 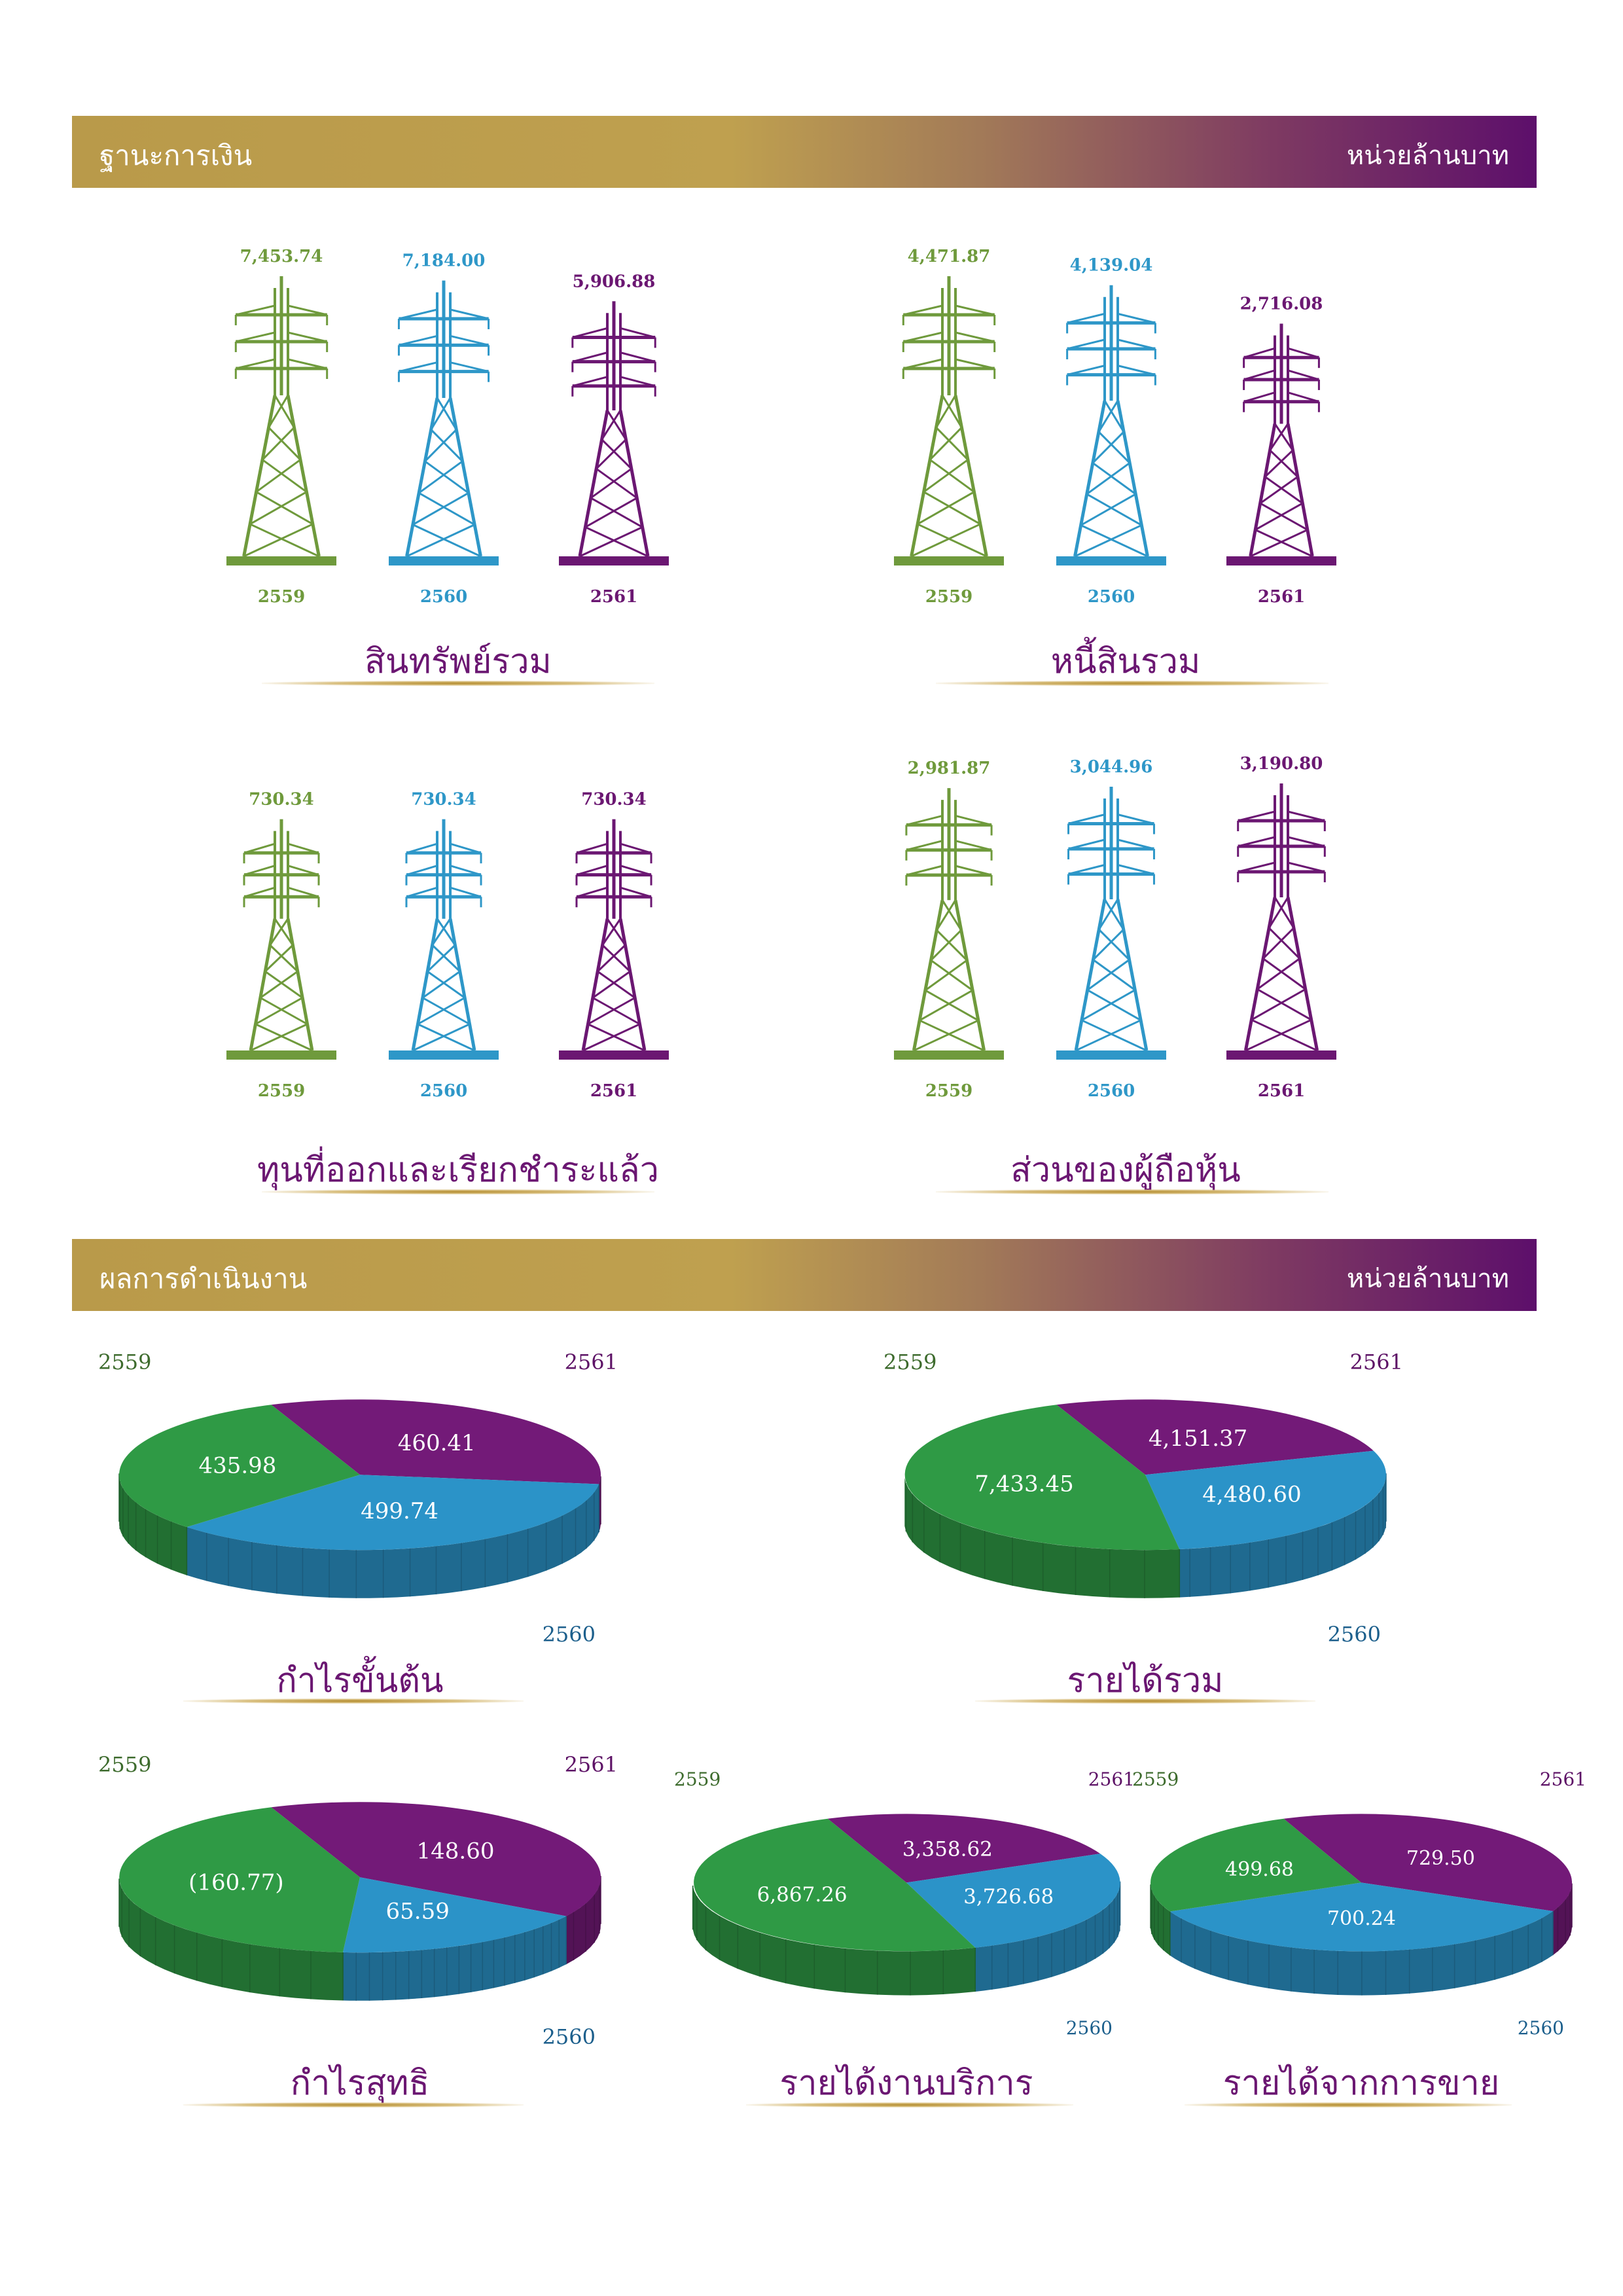 I want to click on pie-value-label: 460.41, so click(x=437, y=1443).